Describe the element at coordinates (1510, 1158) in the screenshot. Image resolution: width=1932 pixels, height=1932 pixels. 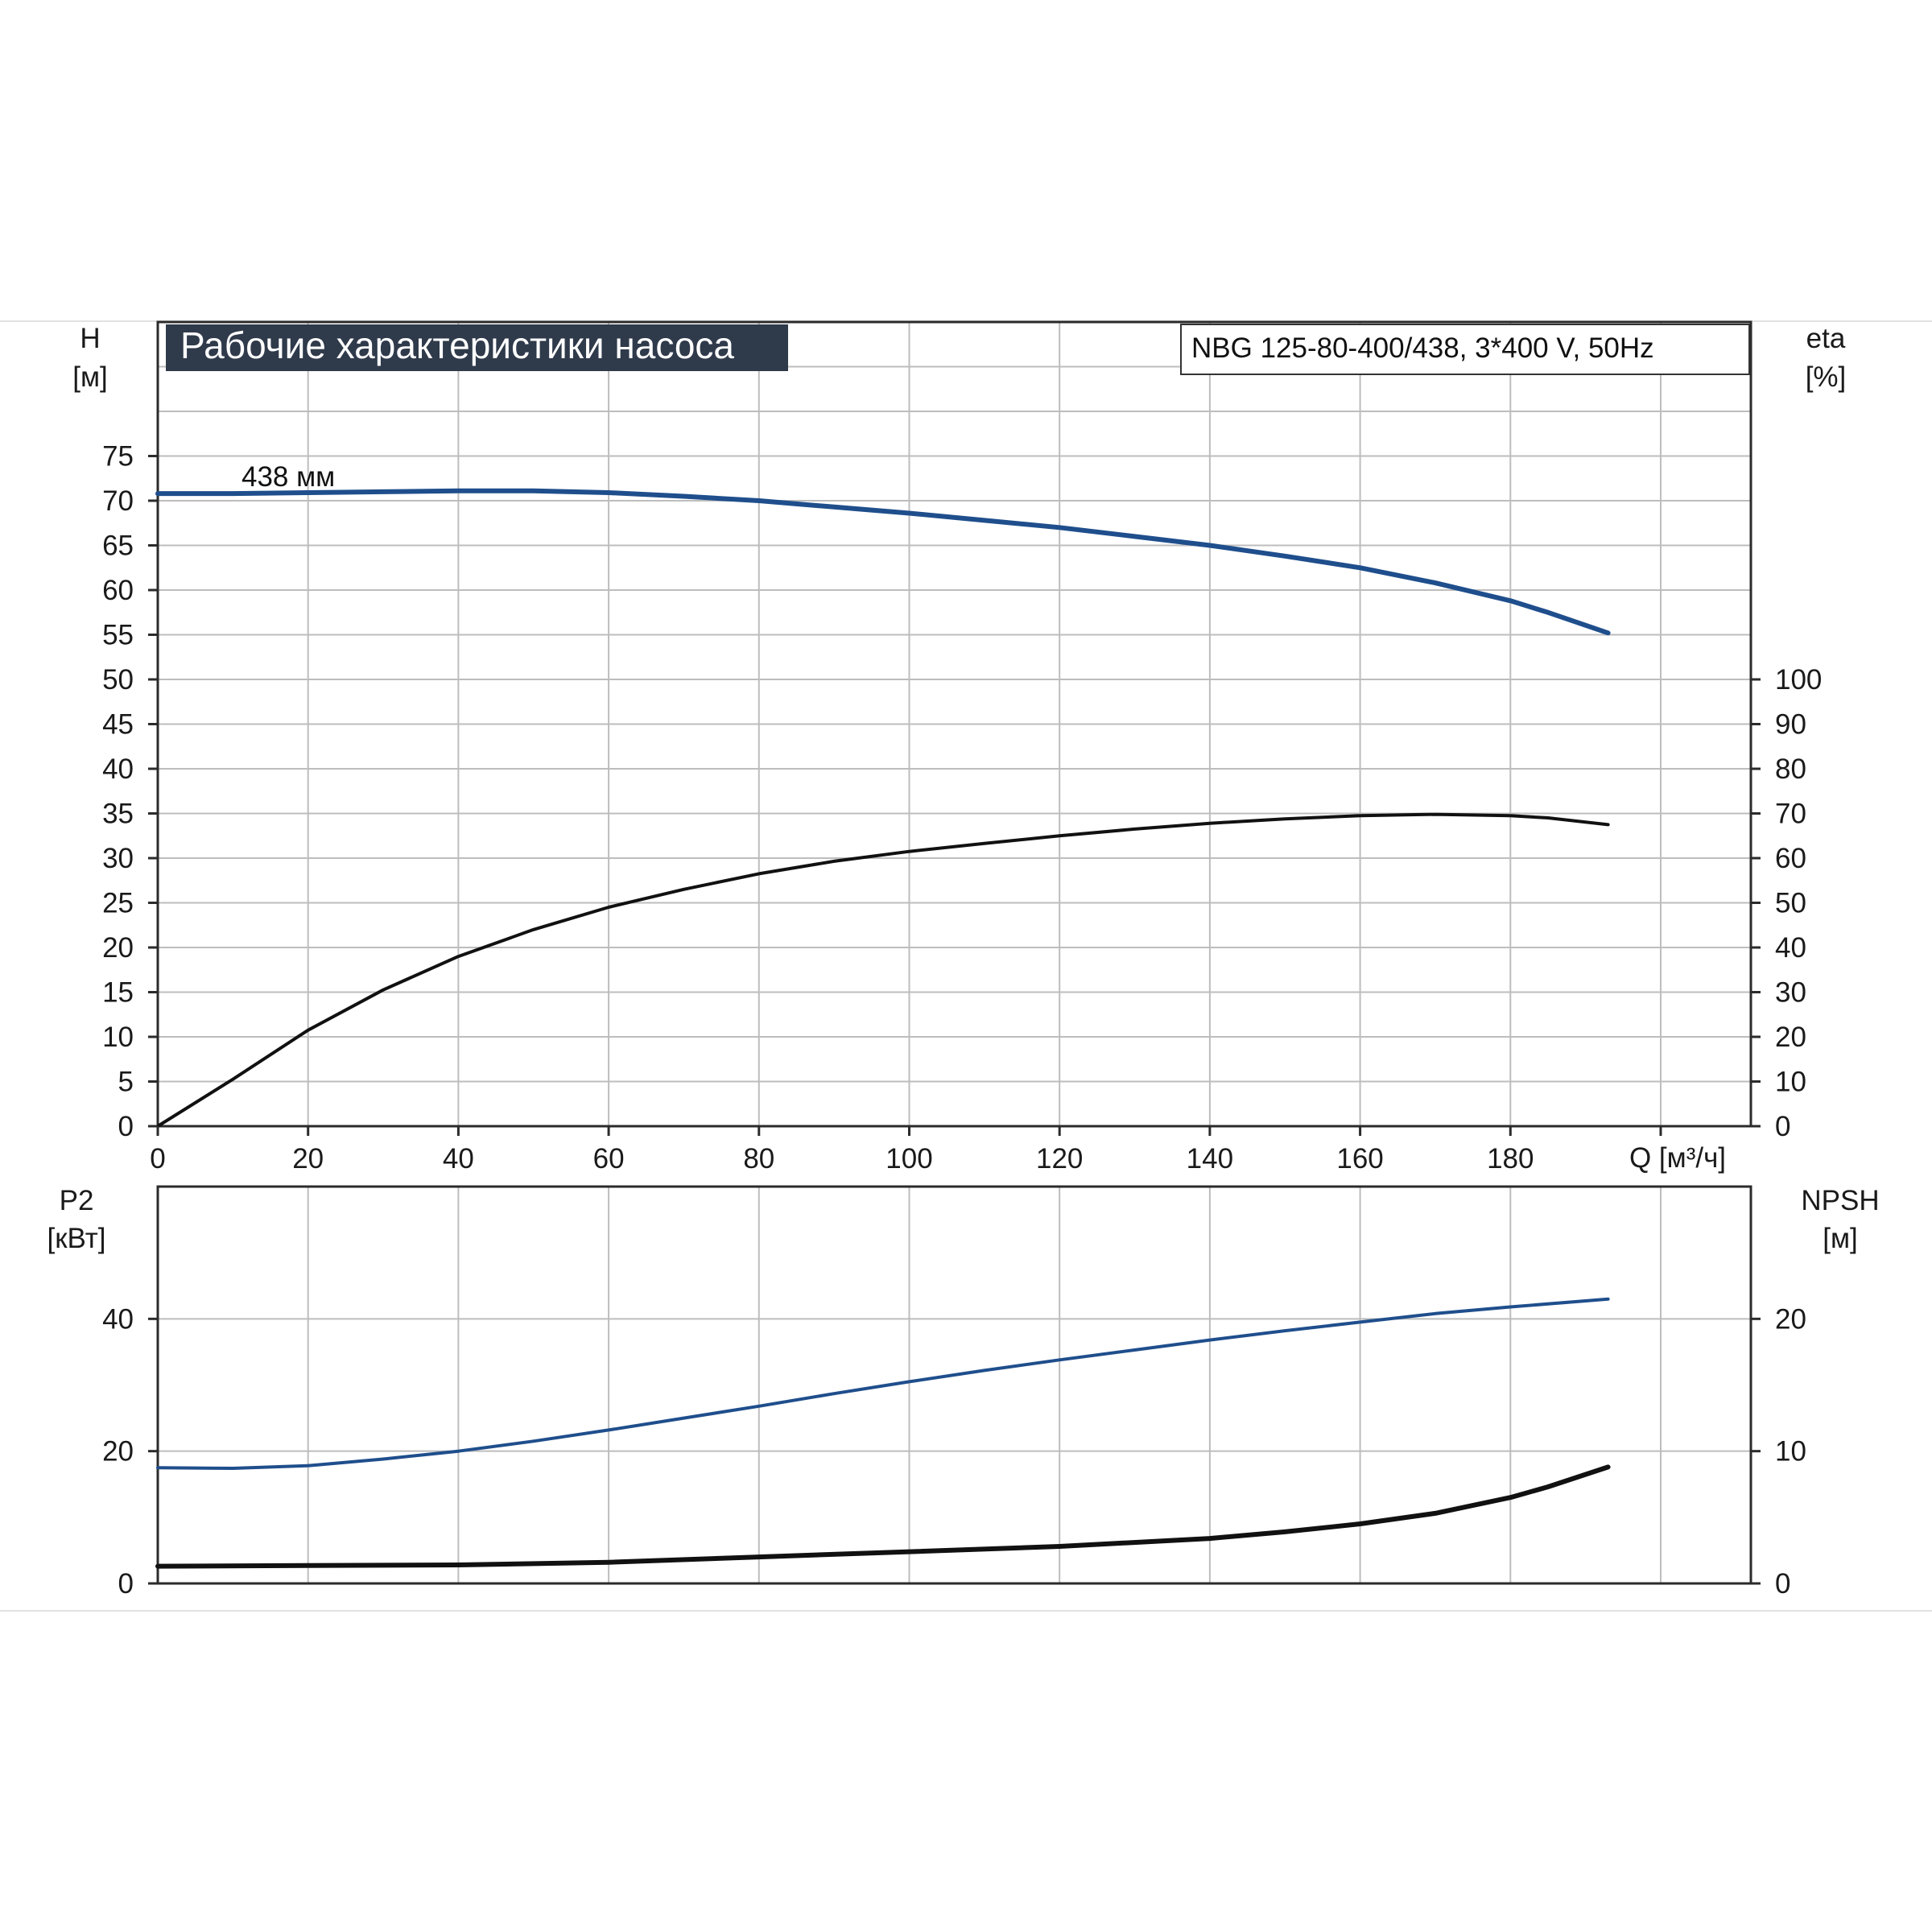
I see `flow-tick-label: 180` at that location.